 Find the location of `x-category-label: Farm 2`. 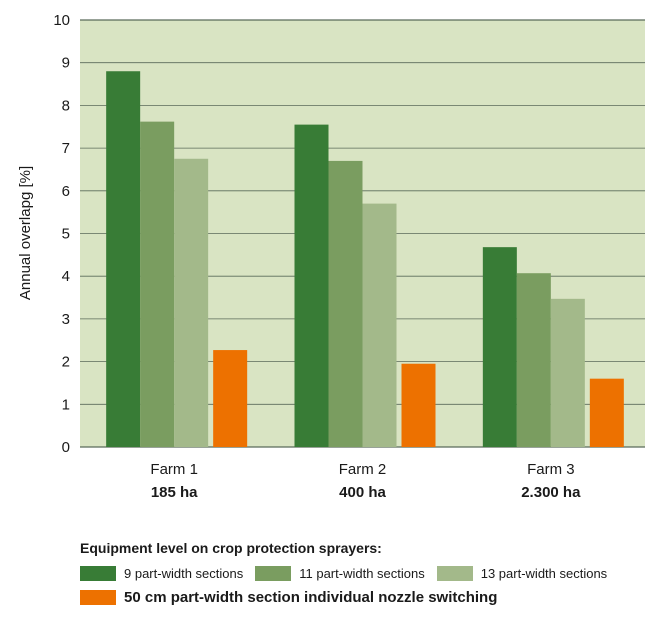

x-category-label: Farm 2 is located at coordinates (363, 469).